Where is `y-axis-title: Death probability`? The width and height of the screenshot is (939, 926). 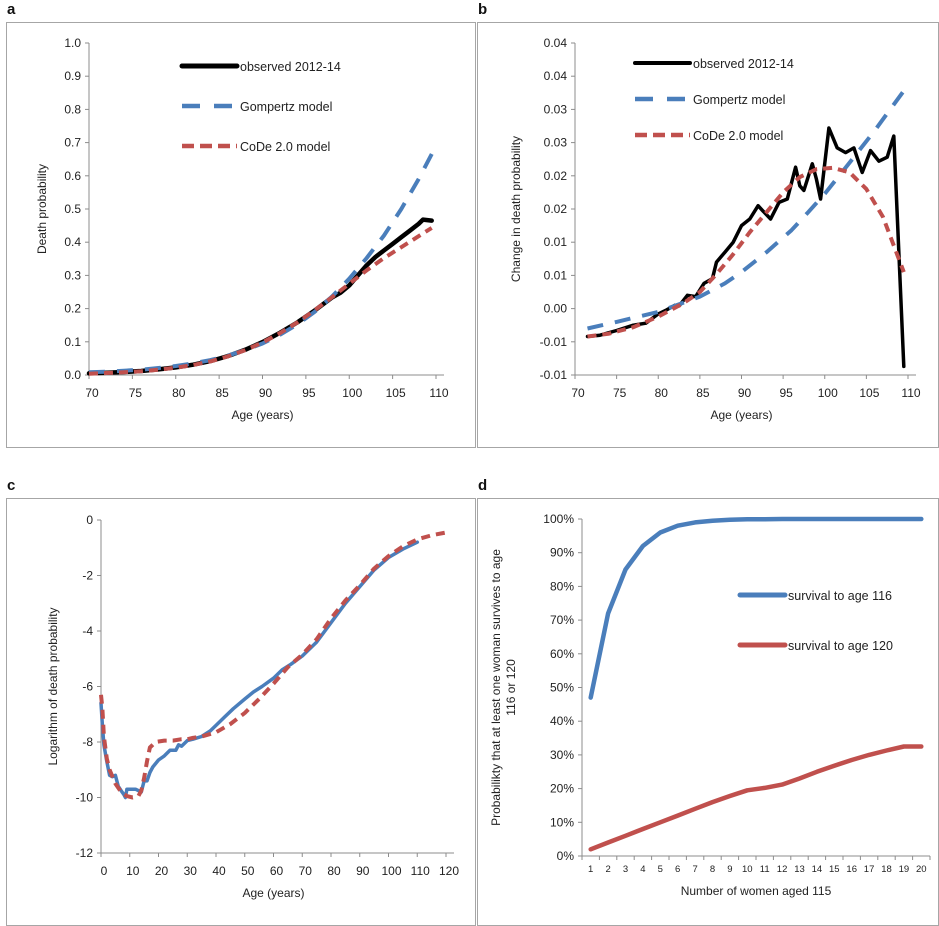
y-axis-title: Death probability is located at coordinates (42, 209).